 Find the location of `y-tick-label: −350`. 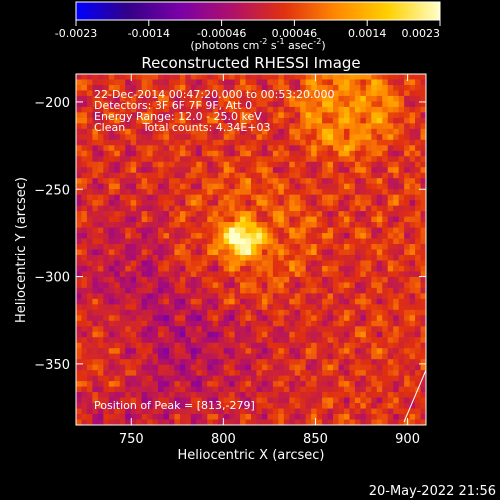

y-tick-label: −350 is located at coordinates (52, 365).